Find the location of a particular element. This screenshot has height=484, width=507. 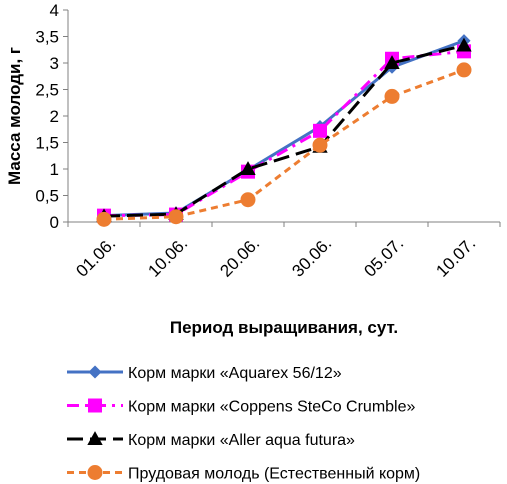

y-tick-label: 2,5 is located at coordinates (47, 90).